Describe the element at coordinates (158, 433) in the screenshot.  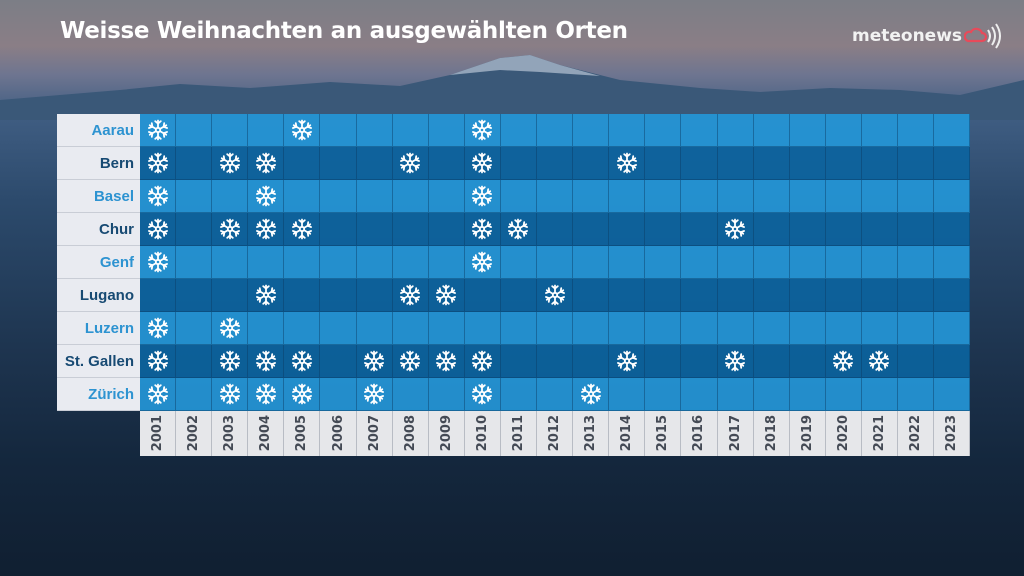
I see `year-tick: 2001` at that location.